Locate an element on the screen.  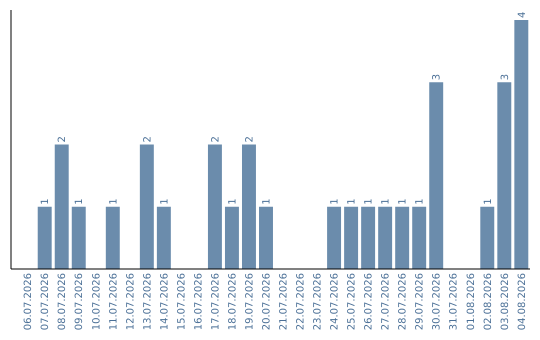
data-label: 4 is located at coordinates (522, 15).